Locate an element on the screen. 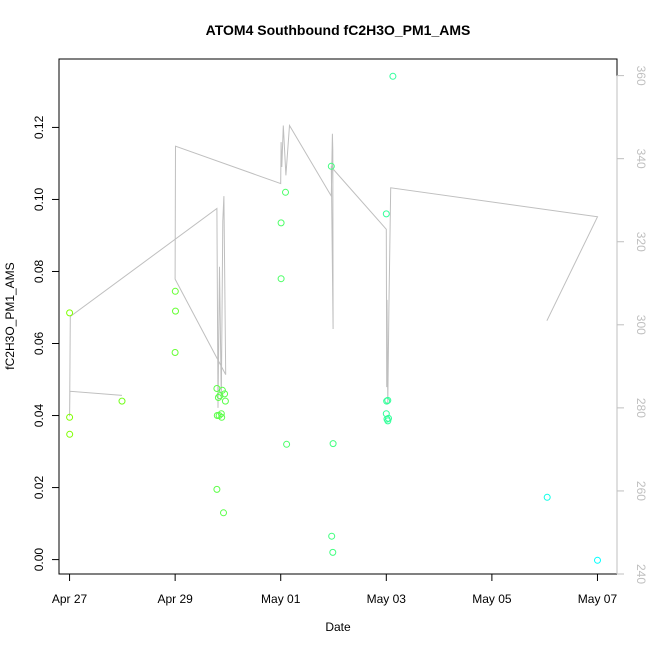  x-tick-label: May 01 is located at coordinates (281, 599).